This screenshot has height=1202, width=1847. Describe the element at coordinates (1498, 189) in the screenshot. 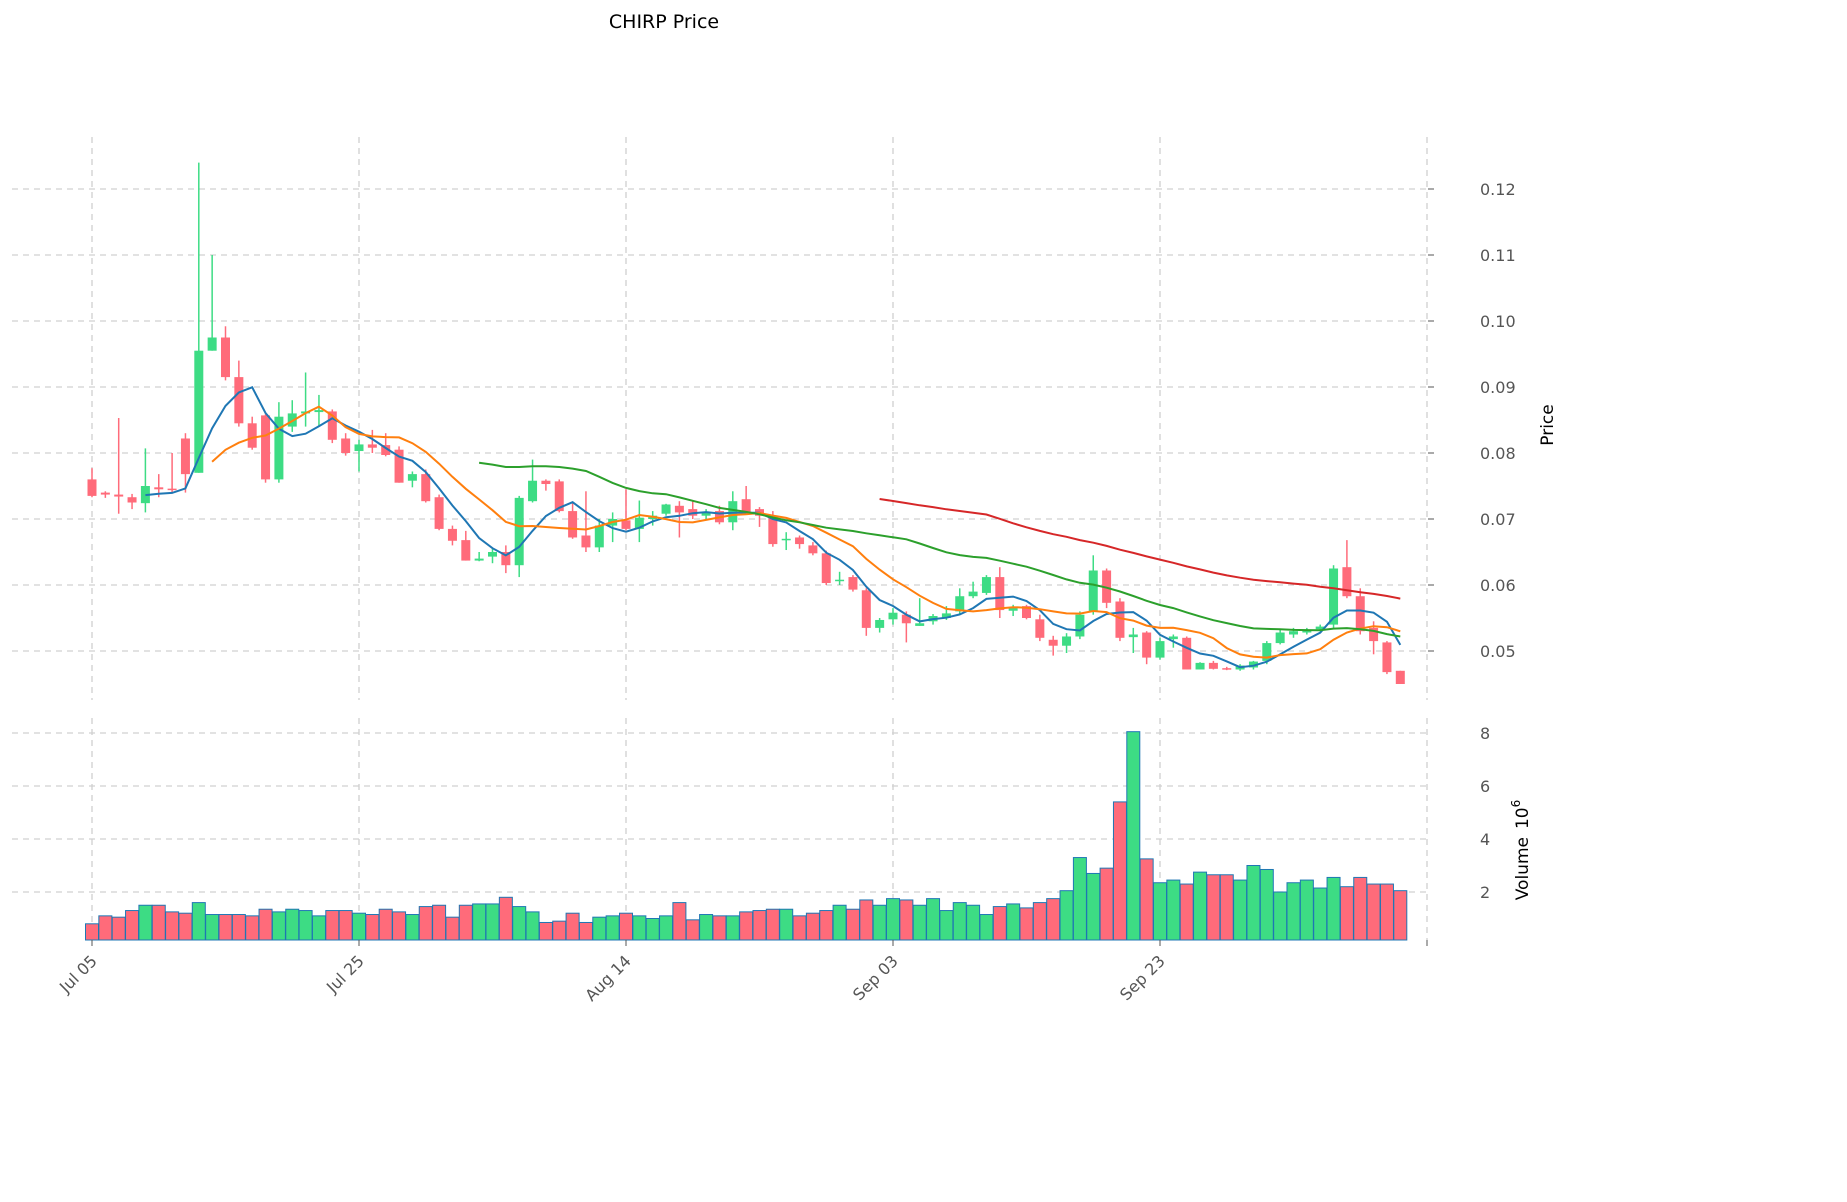

I see `price-tick-label: 0.12` at that location.